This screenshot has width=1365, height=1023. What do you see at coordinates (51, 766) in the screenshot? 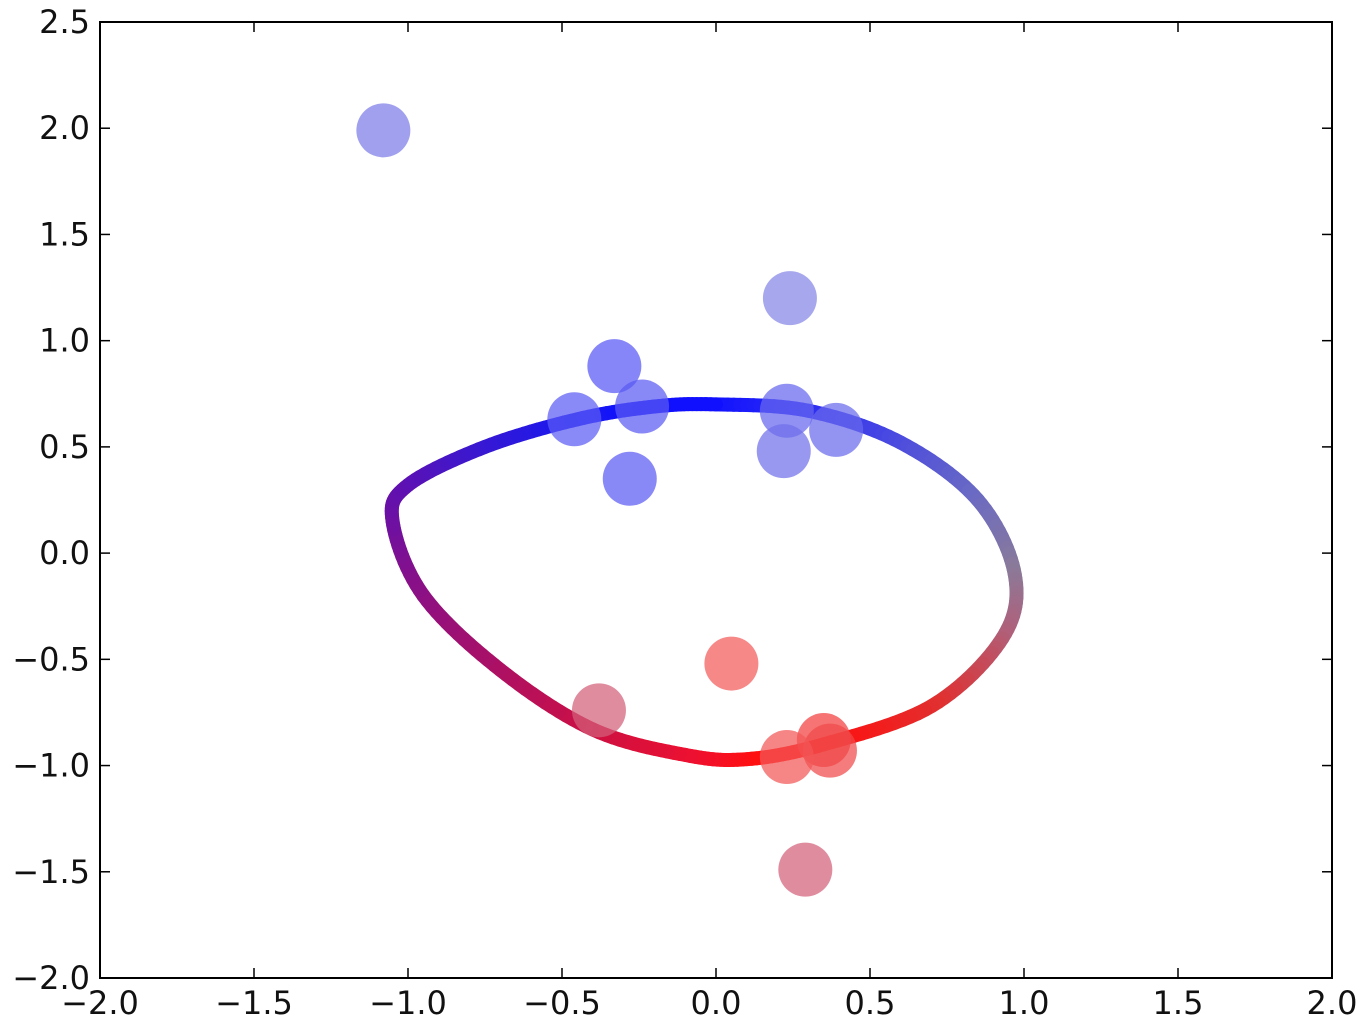
I see `y-tick-label: −1.0` at bounding box center [51, 766].